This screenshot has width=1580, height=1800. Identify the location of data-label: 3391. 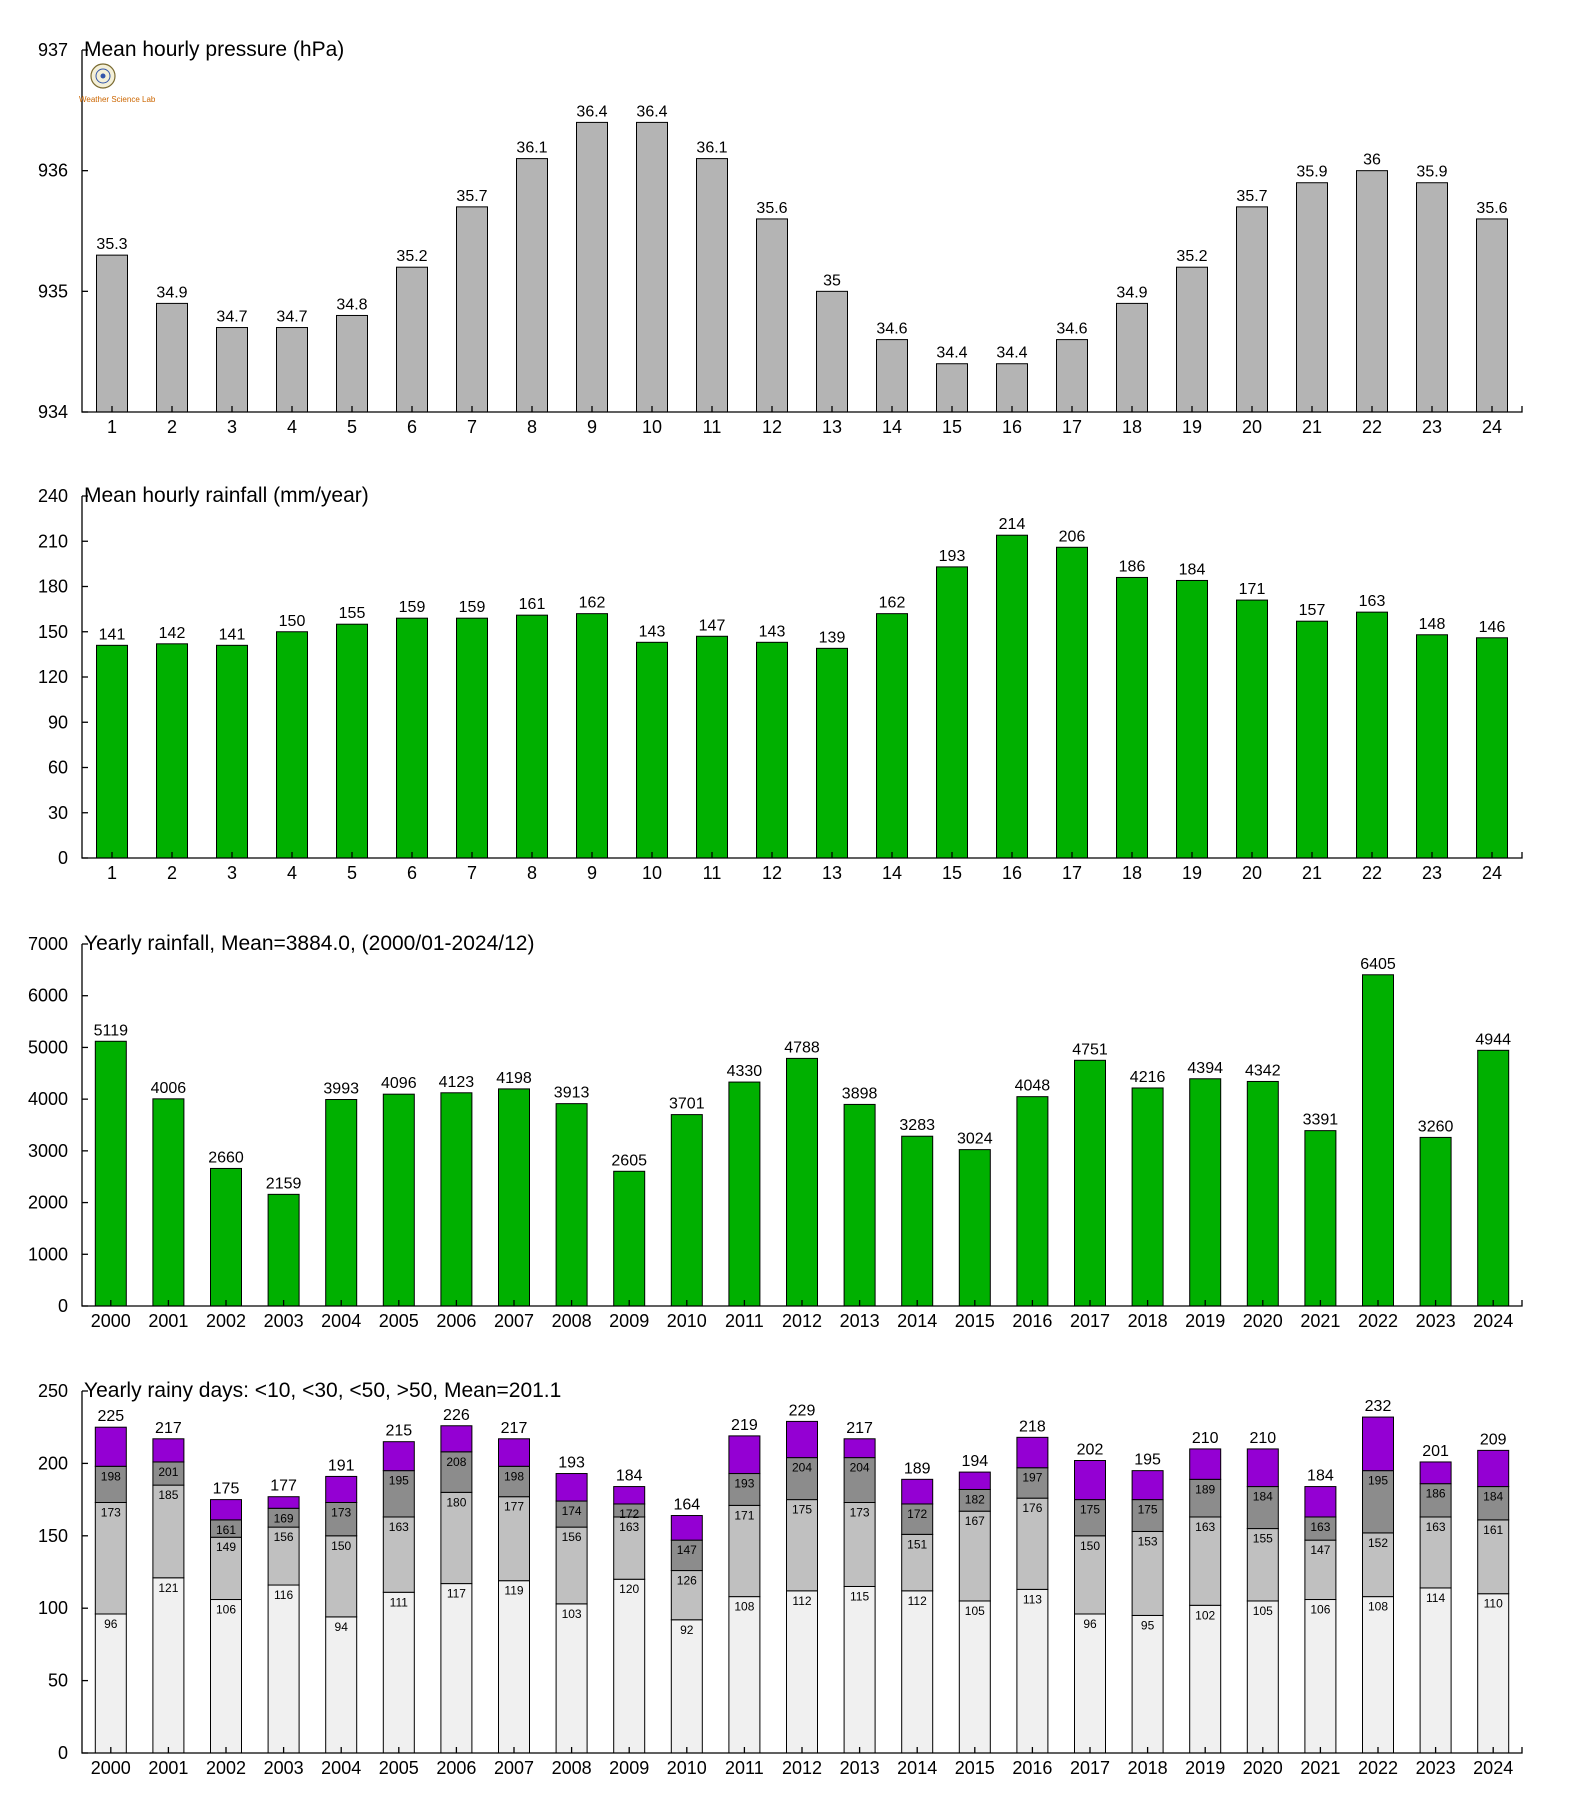
(1321, 1120).